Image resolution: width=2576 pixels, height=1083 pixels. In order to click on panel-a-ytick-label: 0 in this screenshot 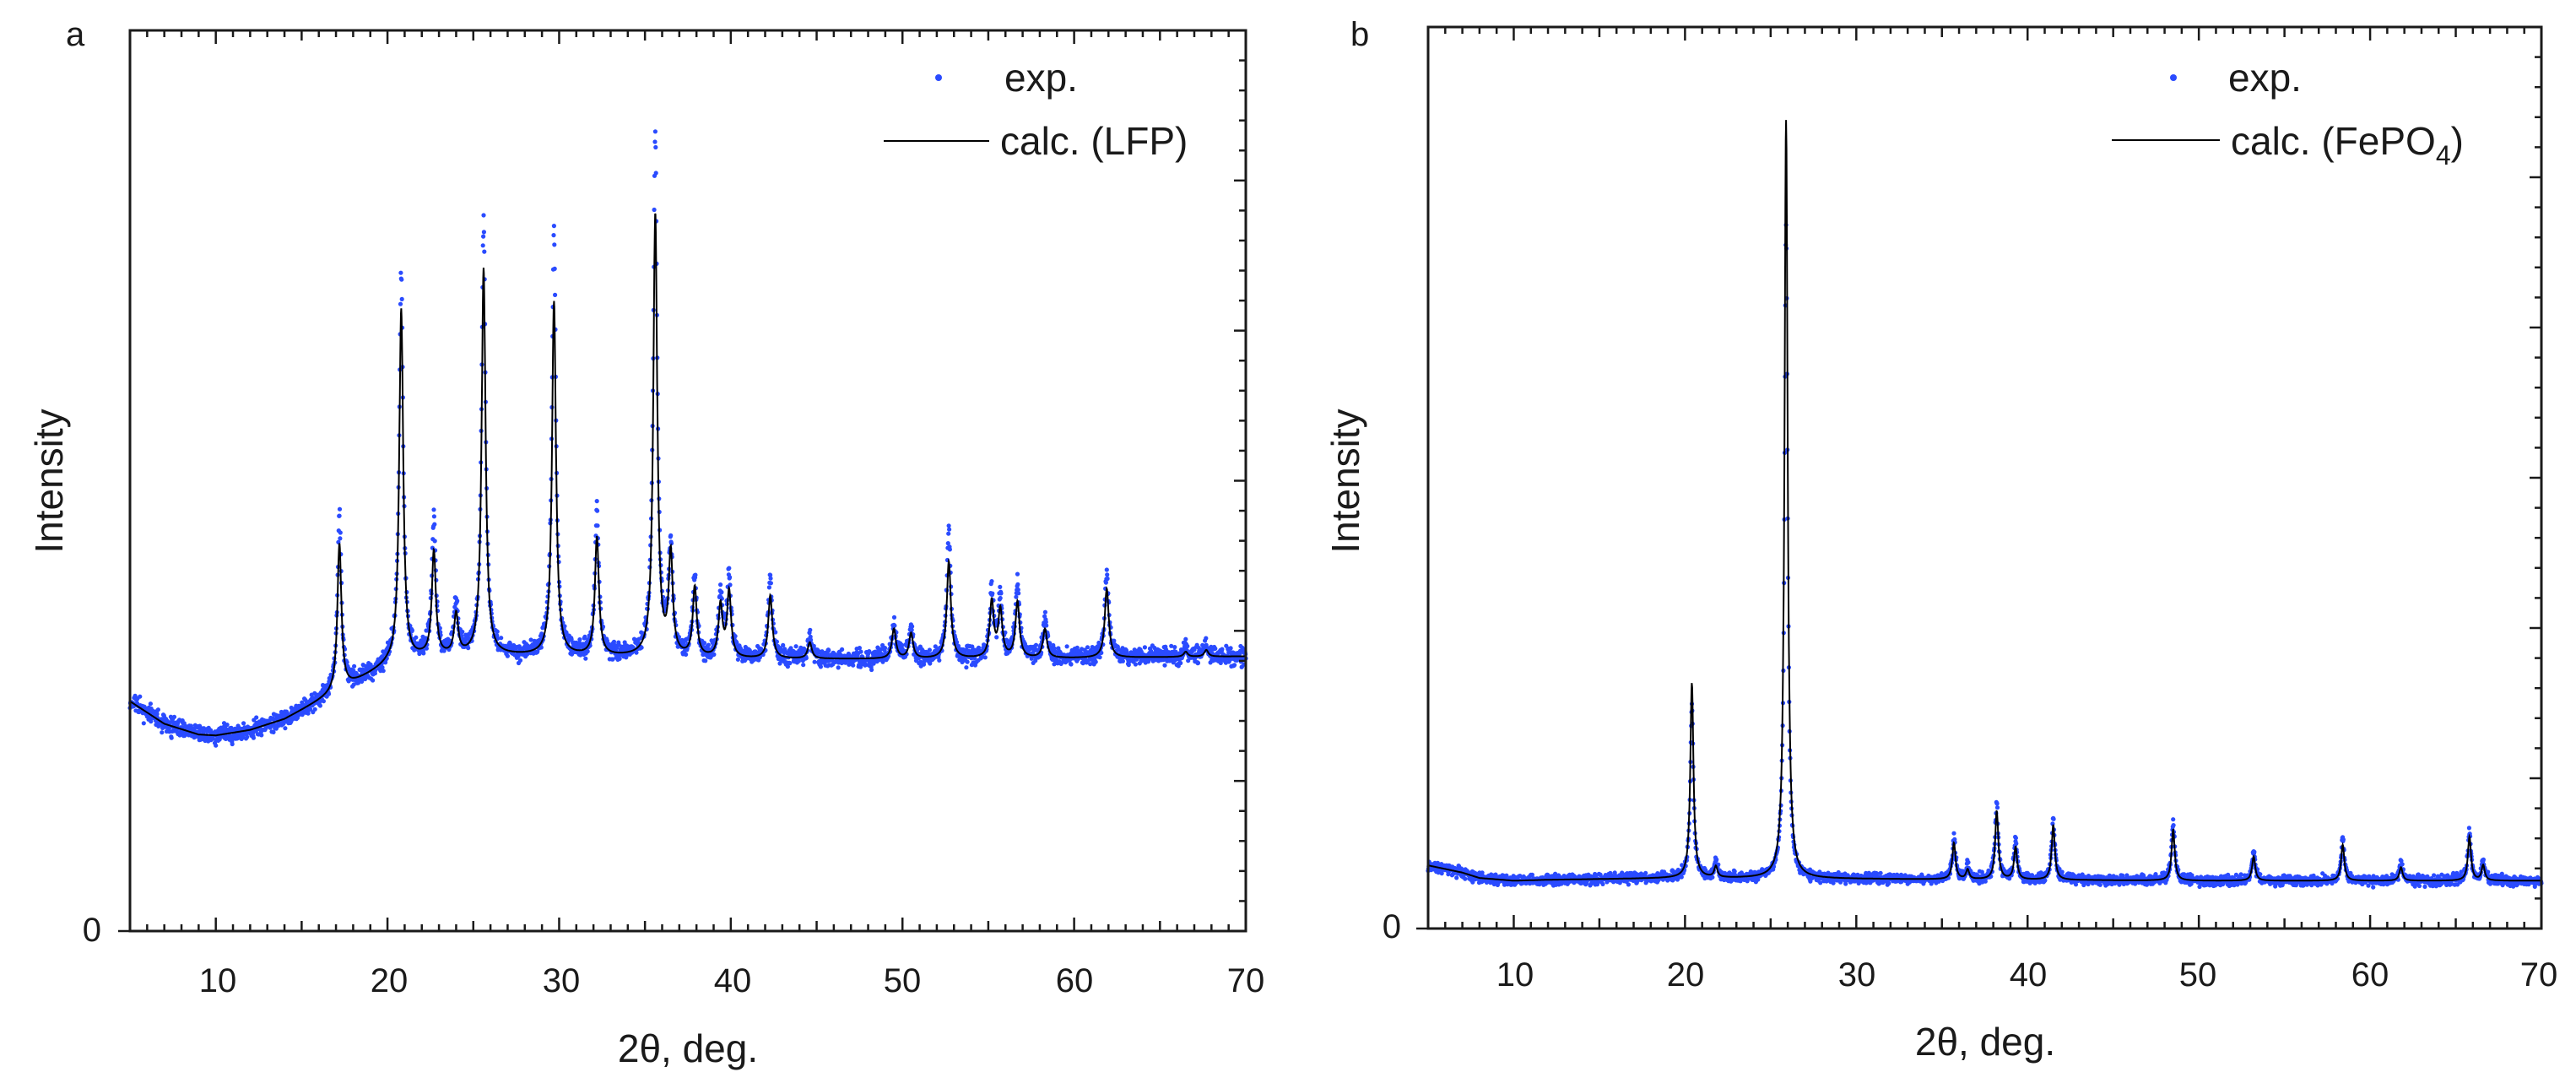, I will do `click(92, 930)`.